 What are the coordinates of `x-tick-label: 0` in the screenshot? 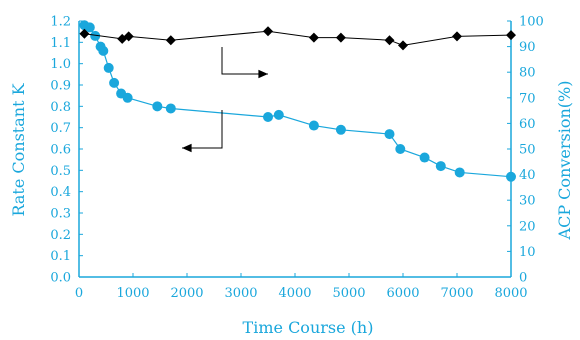 It's located at (79, 293).